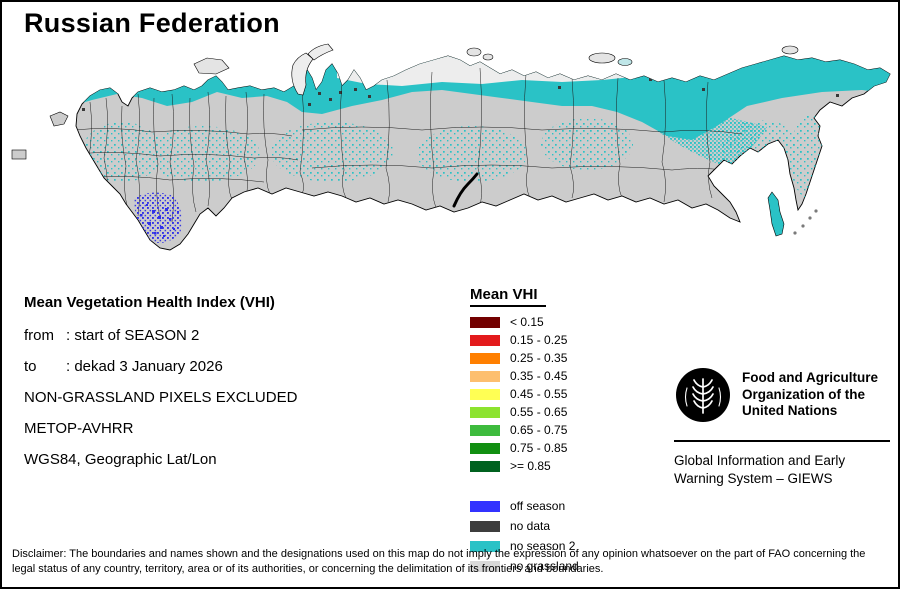  I want to click on novaya-zemlya-south-island, so click(302, 74).